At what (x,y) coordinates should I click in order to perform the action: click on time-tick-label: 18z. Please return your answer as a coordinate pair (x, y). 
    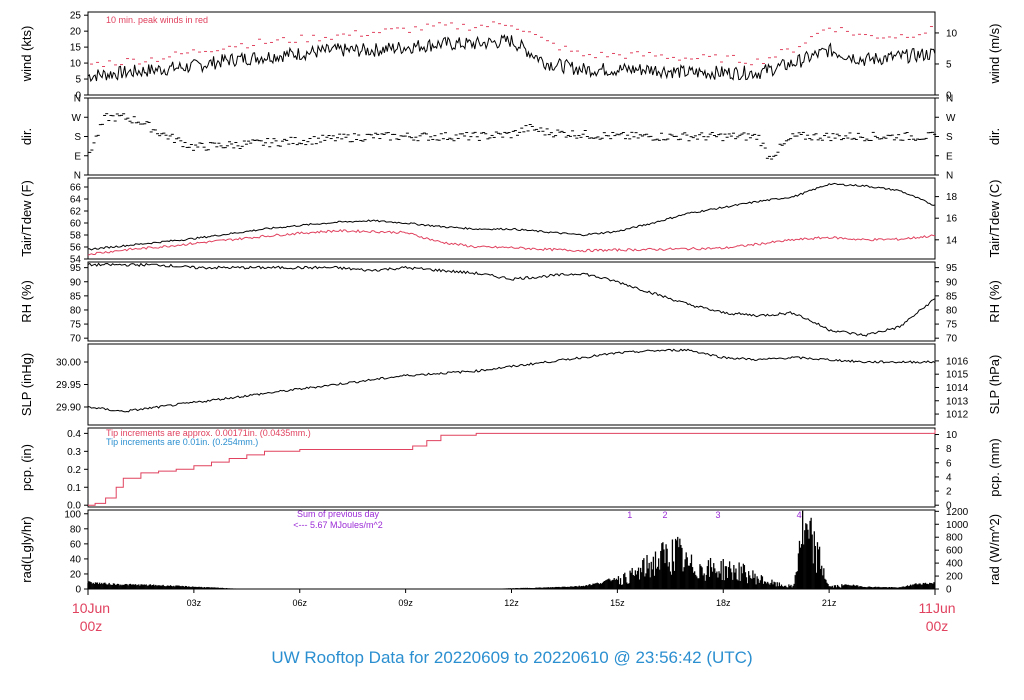
    Looking at the image, I should click on (723, 603).